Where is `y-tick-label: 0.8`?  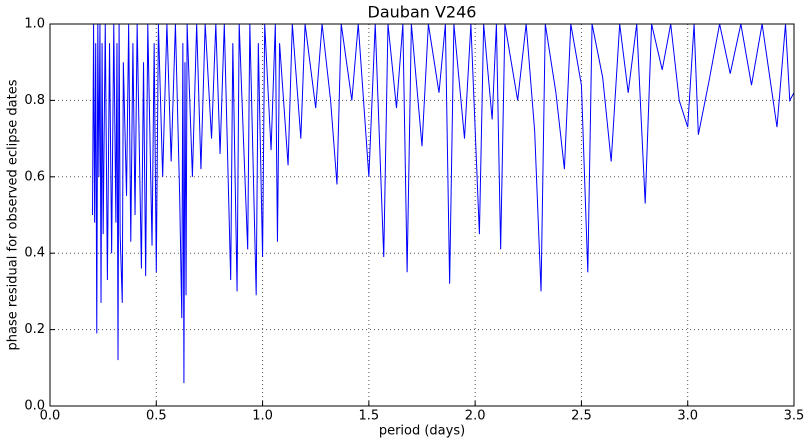
y-tick-label: 0.8 is located at coordinates (34, 100).